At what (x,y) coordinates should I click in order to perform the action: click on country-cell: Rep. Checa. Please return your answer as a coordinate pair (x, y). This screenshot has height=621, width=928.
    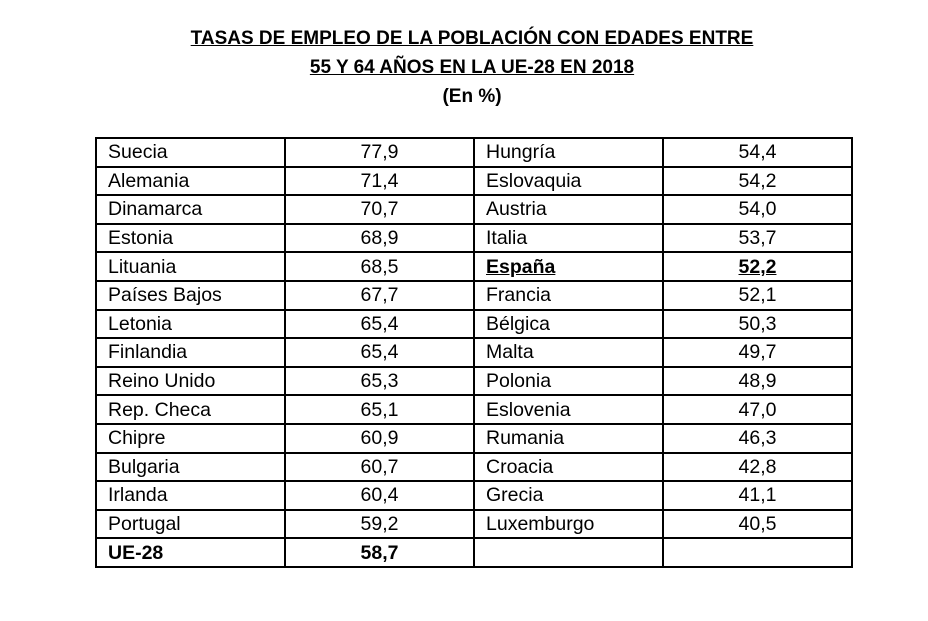
    Looking at the image, I should click on (190, 409).